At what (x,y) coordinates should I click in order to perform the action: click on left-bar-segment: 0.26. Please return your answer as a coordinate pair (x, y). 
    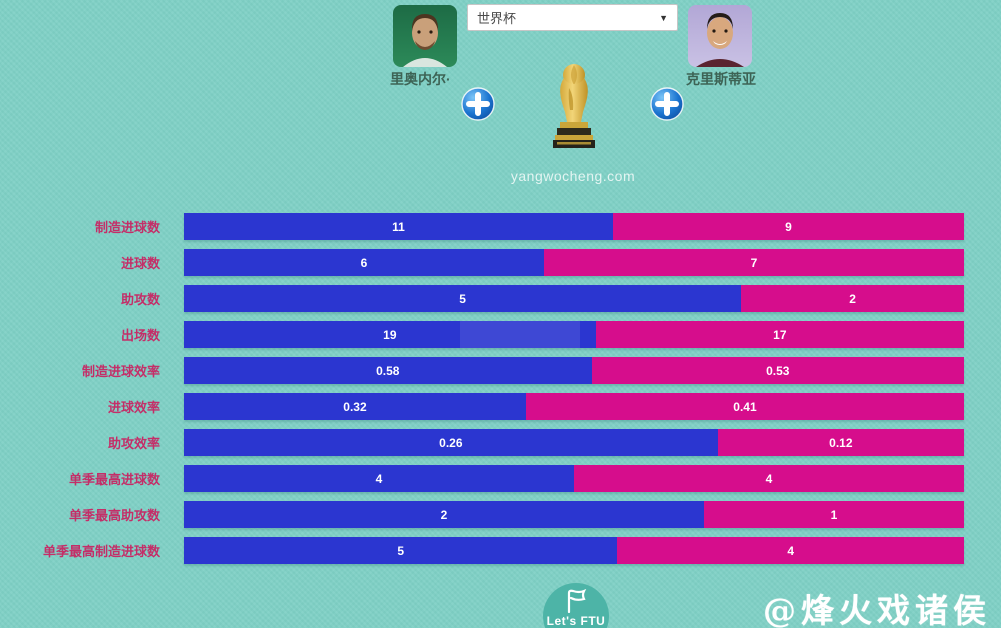
    Looking at the image, I should click on (451, 442).